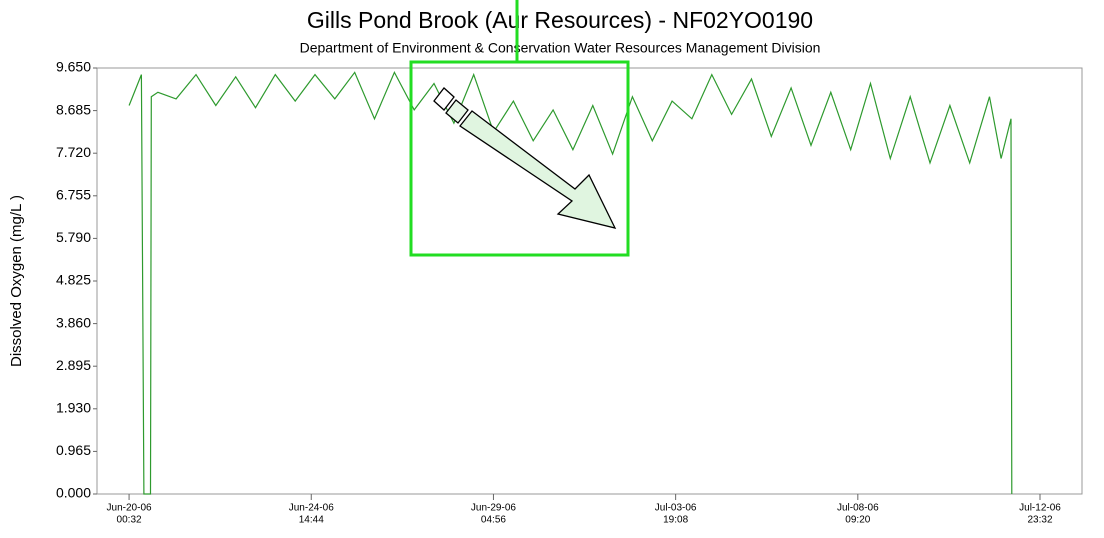 Image resolution: width=1104 pixels, height=538 pixels. I want to click on y-tick-label: 2.895, so click(73, 365).